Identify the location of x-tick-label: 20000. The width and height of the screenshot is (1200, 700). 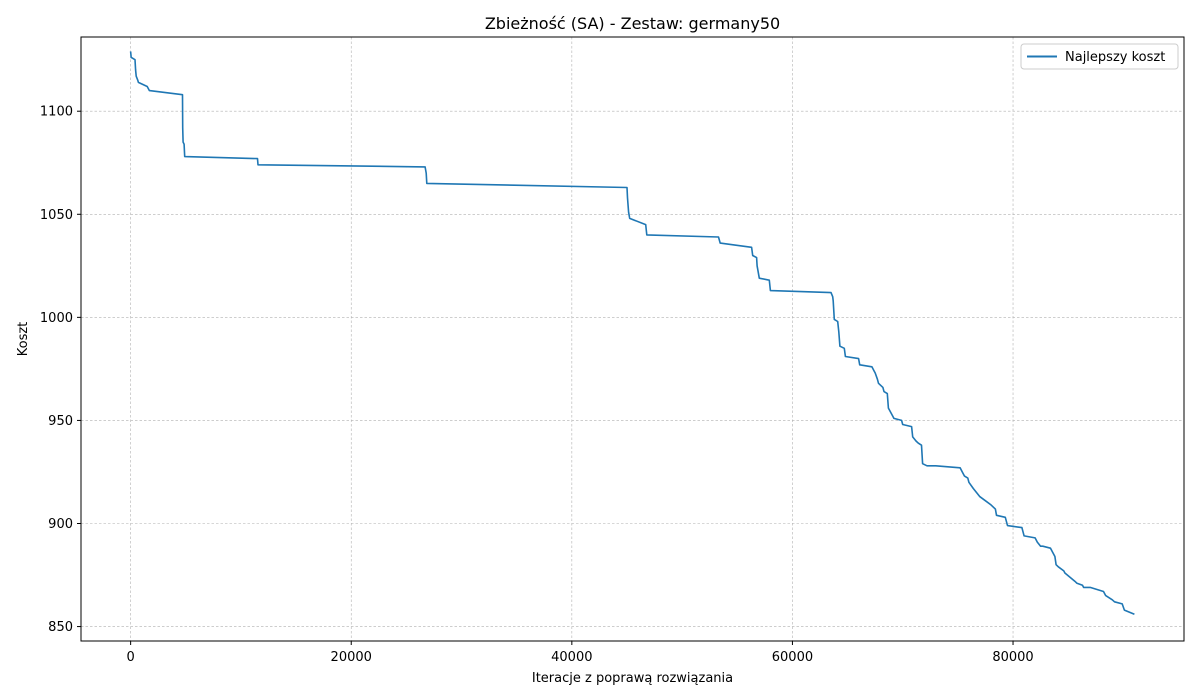
(351, 657).